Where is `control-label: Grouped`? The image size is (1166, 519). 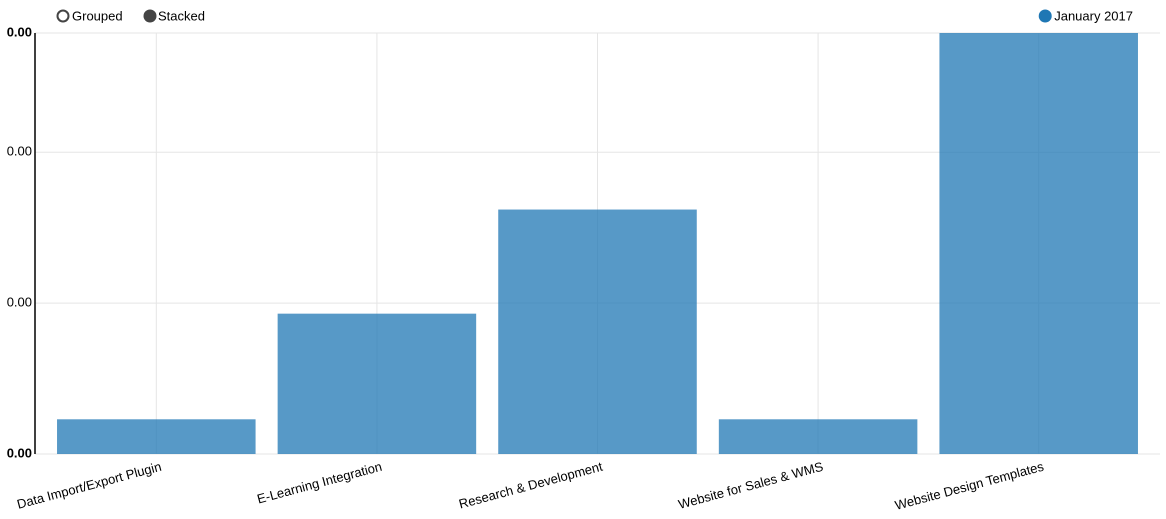
control-label: Grouped is located at coordinates (97, 15).